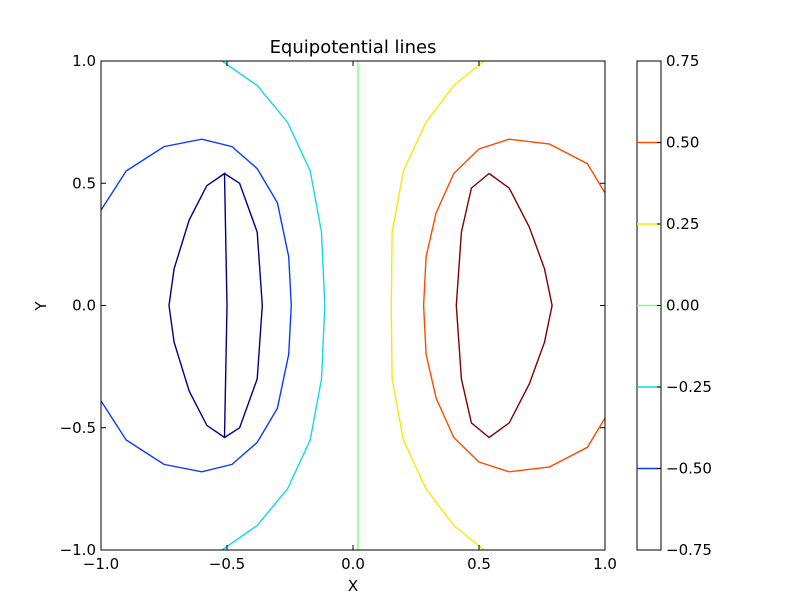  Describe the element at coordinates (353, 47) in the screenshot. I see `chart-title: Equipotential lines` at that location.